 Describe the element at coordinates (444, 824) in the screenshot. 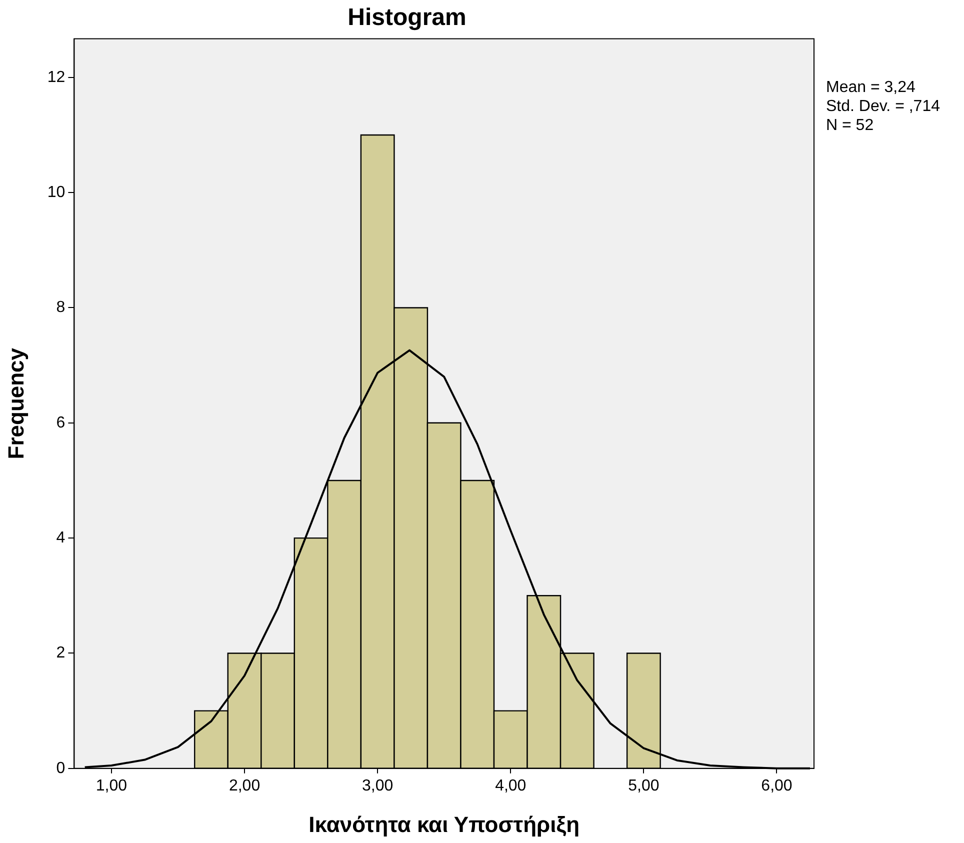

I see `x-axis-title: Ικανότητα και Υποστήριξη` at that location.